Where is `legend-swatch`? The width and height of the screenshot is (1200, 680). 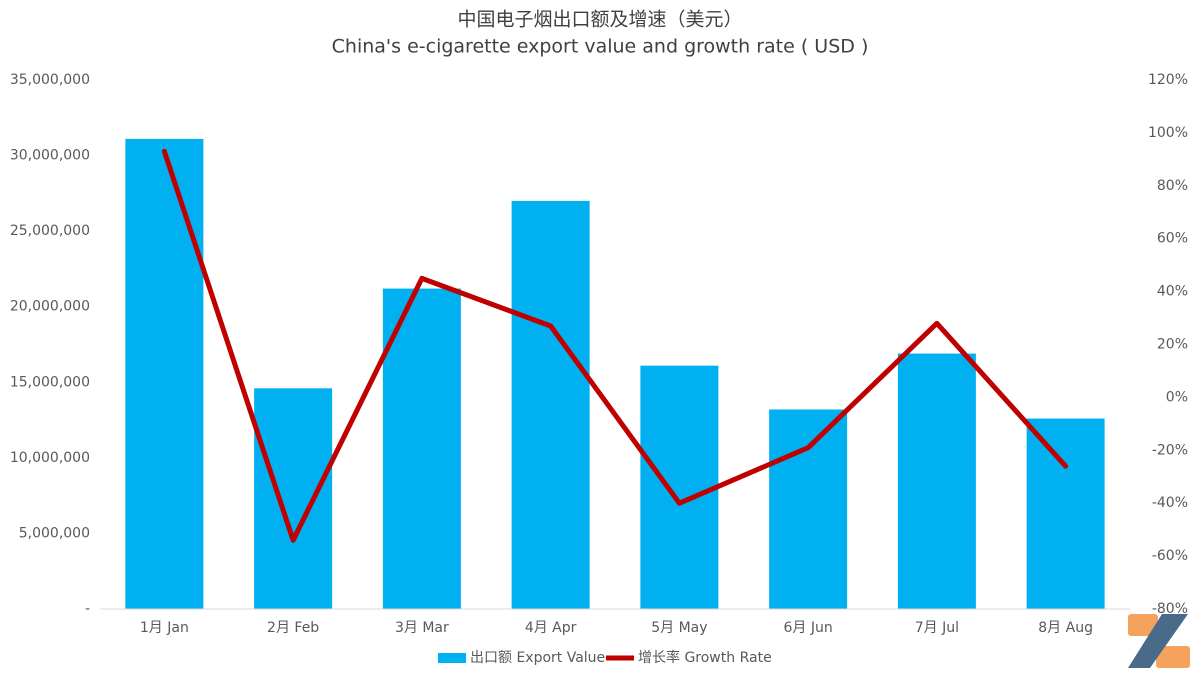 legend-swatch is located at coordinates (452, 658).